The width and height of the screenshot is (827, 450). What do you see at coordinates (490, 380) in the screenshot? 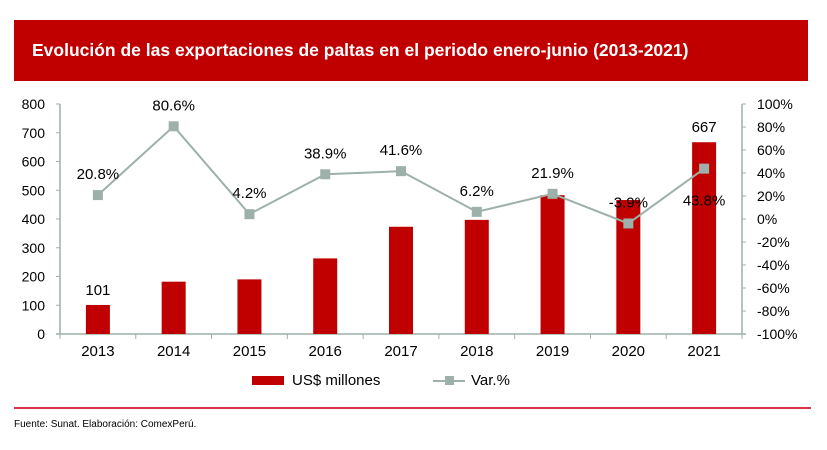
I see `legend-line-label: Var.%` at bounding box center [490, 380].